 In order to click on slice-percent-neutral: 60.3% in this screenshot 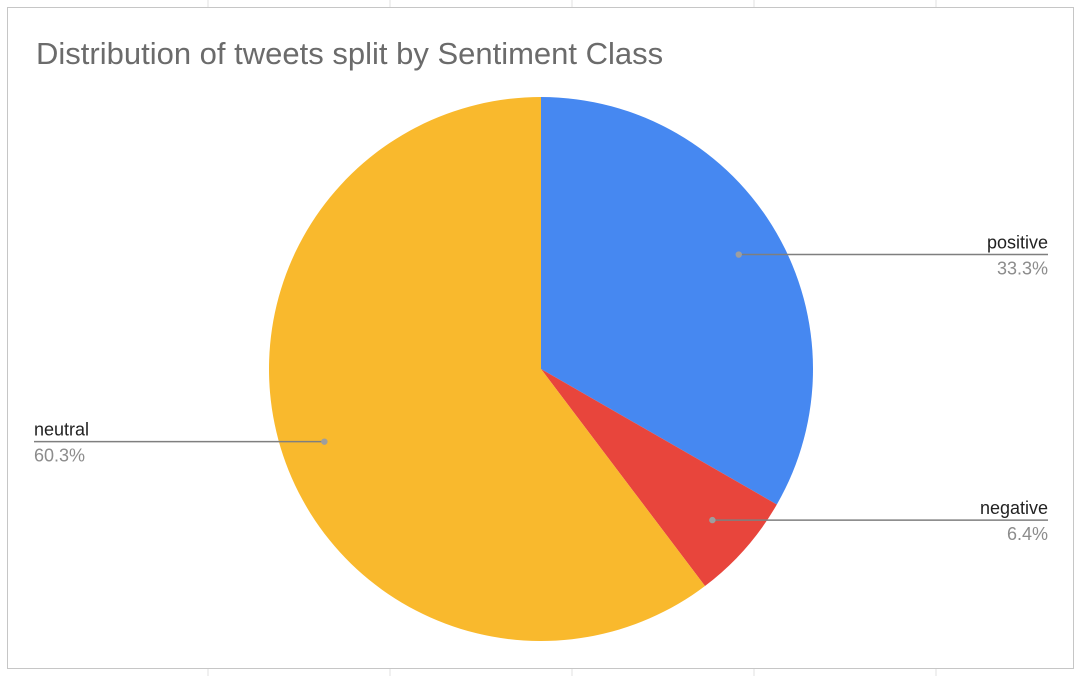, I will do `click(59, 456)`.